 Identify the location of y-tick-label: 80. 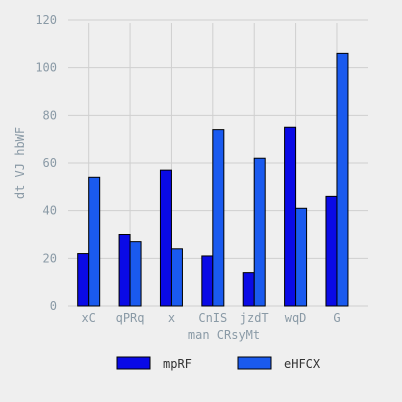
(50, 115).